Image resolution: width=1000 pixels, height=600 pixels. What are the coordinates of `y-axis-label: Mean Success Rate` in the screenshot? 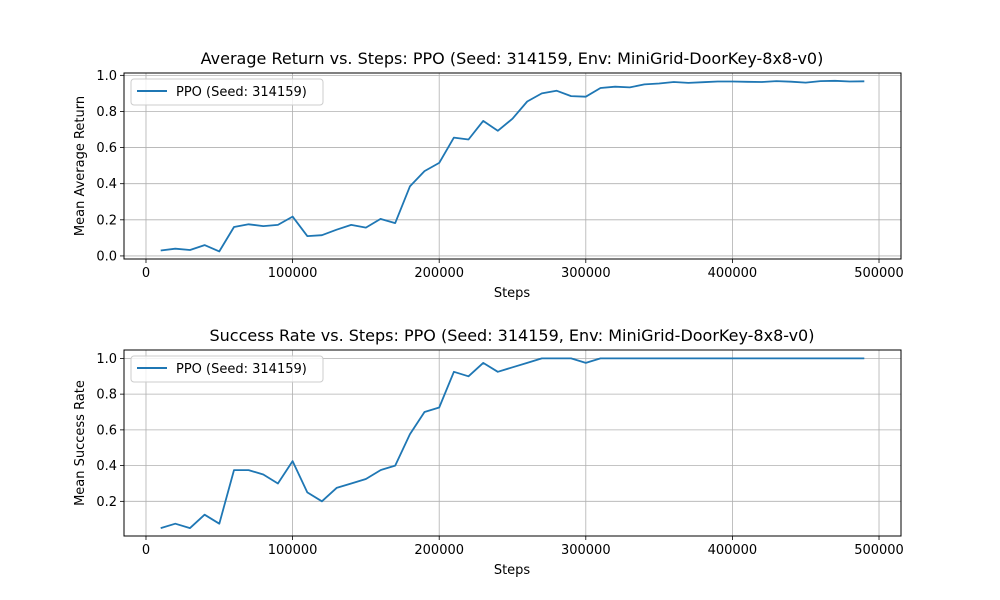 It's located at (80, 443).